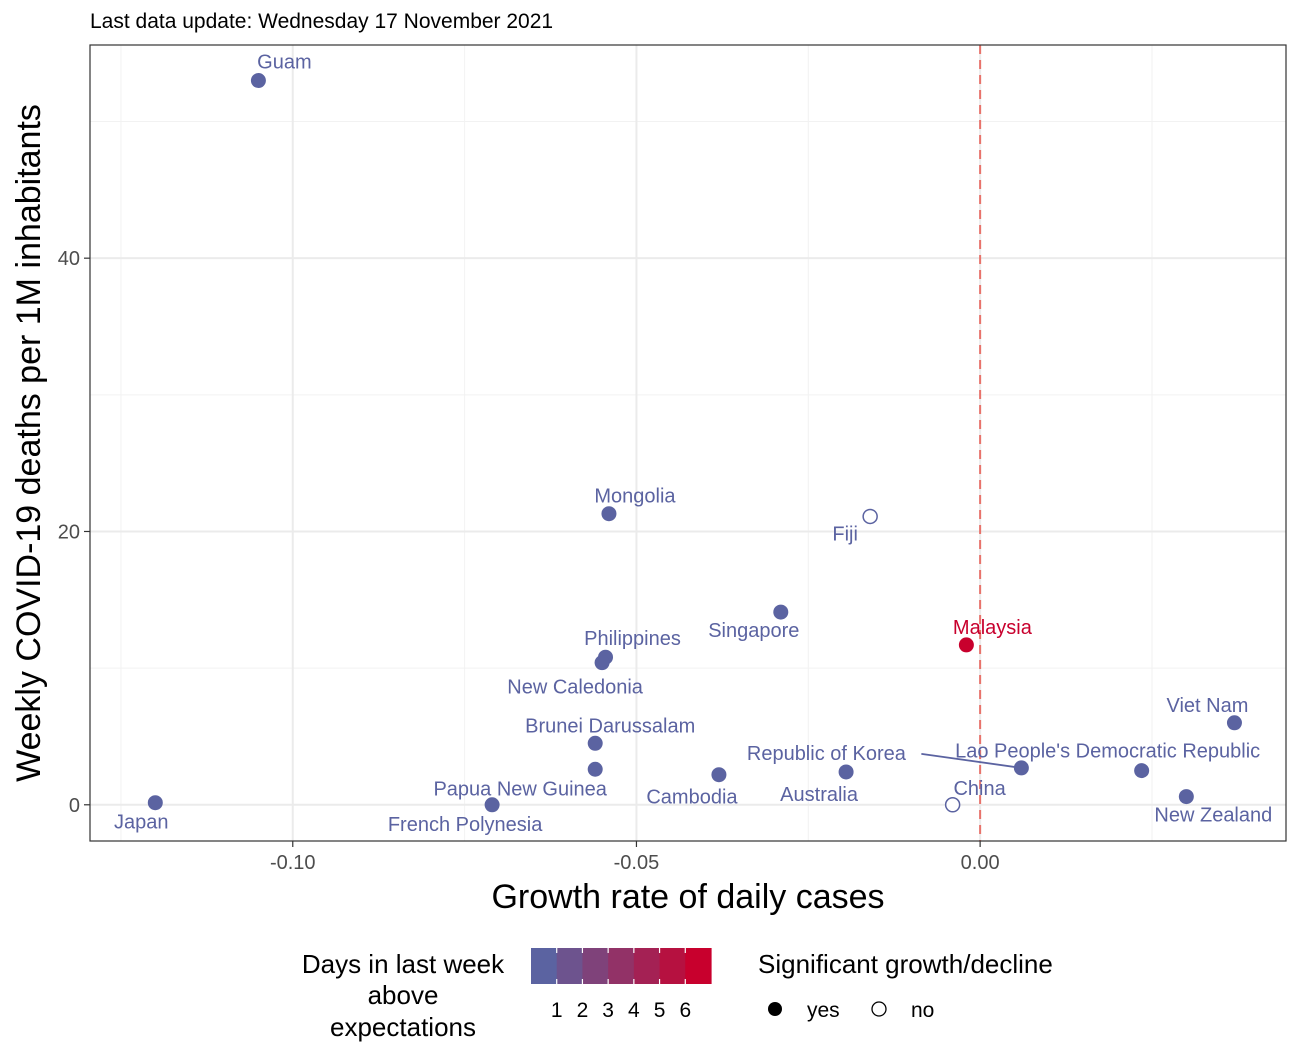 Image resolution: width=1299 pixels, height=1062 pixels. I want to click on shape-legend-title: Significant growth/decline, so click(905, 964).